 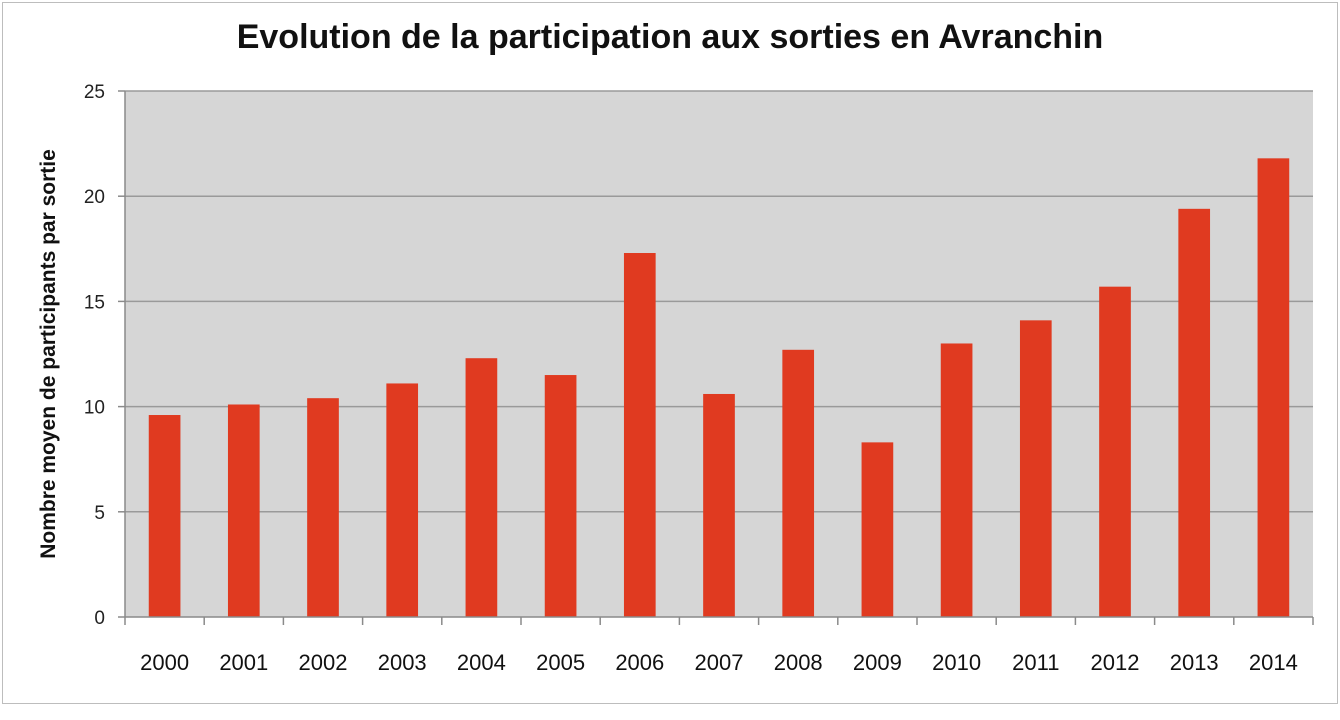 What do you see at coordinates (94, 355) in the screenshot?
I see `y-tick-labels: 0 5 10 15 20 25` at bounding box center [94, 355].